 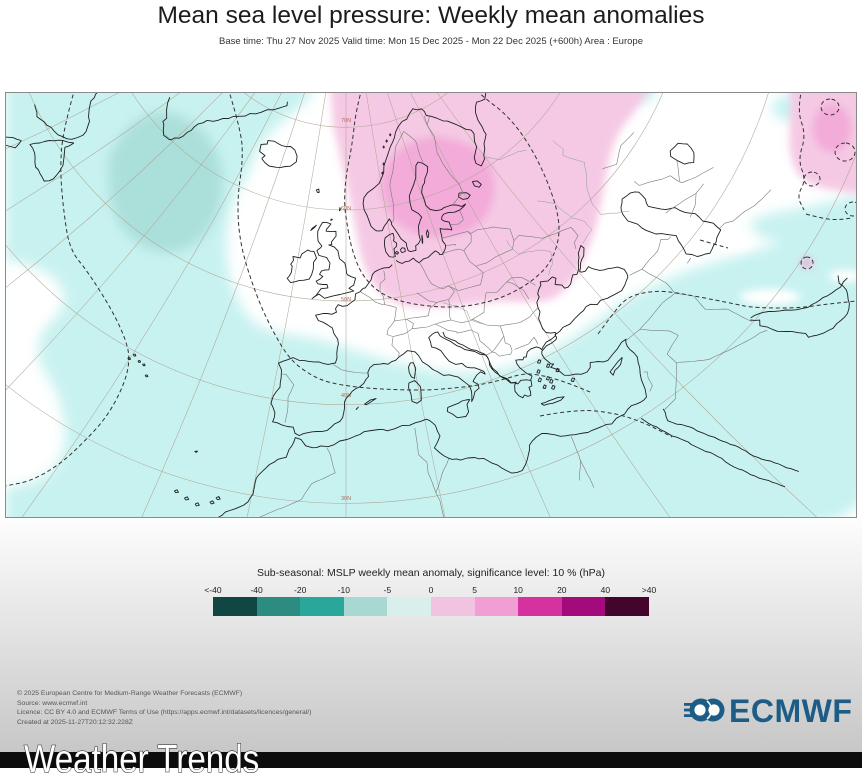 I want to click on svg-text: 30N, so click(x=346, y=499).